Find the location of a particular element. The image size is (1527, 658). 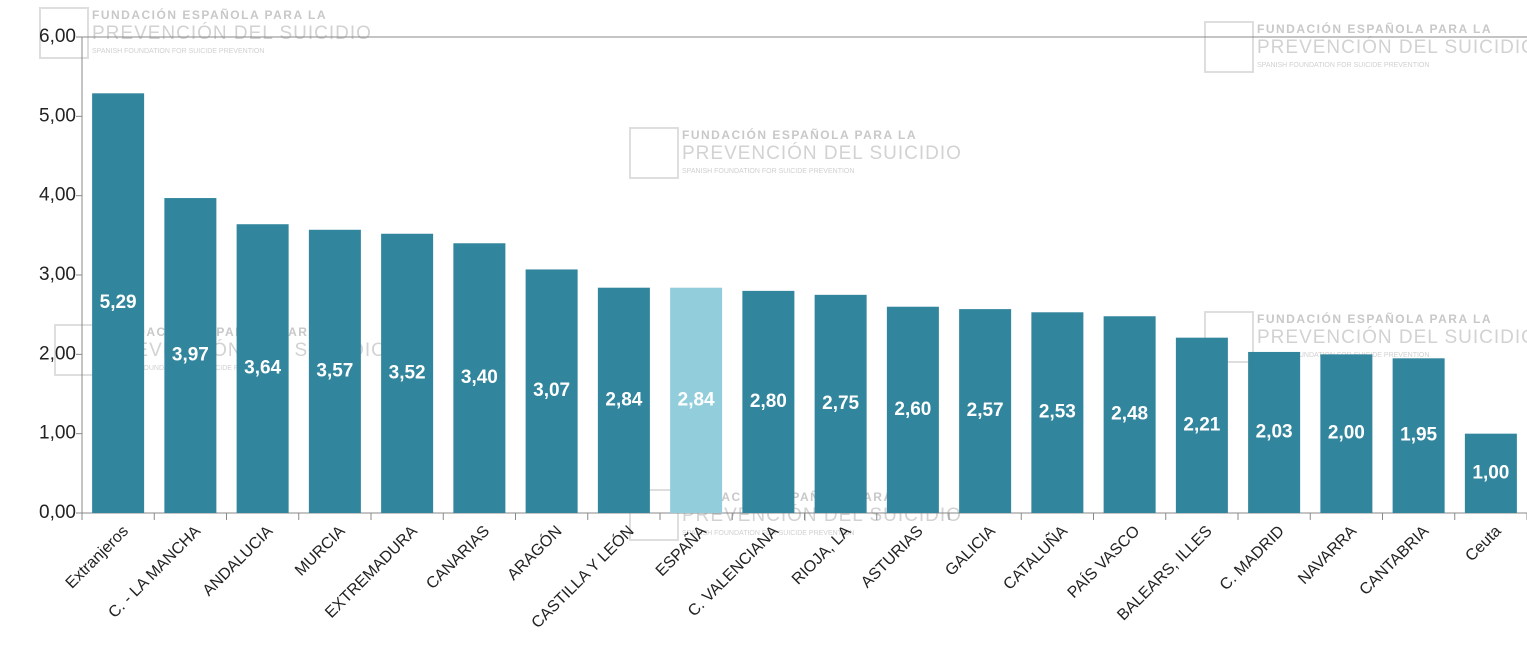

value-label: 1,95 is located at coordinates (1418, 435).